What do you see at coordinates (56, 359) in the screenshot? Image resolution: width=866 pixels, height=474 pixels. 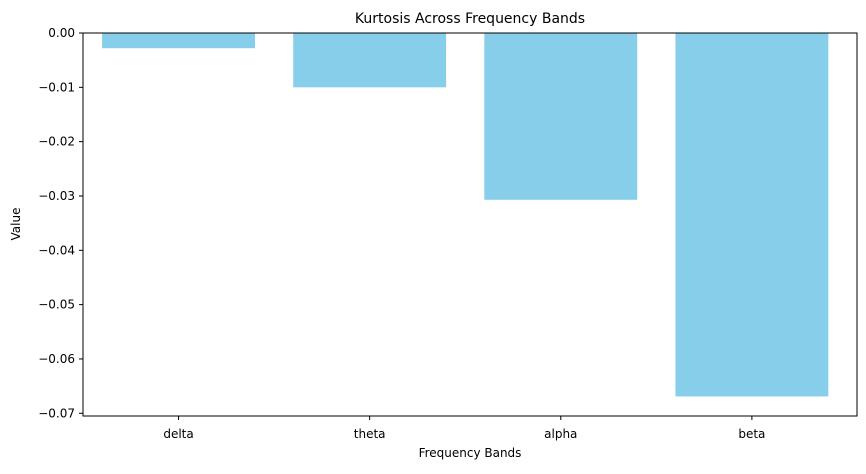 I see `y-tick-label: −0.06` at bounding box center [56, 359].